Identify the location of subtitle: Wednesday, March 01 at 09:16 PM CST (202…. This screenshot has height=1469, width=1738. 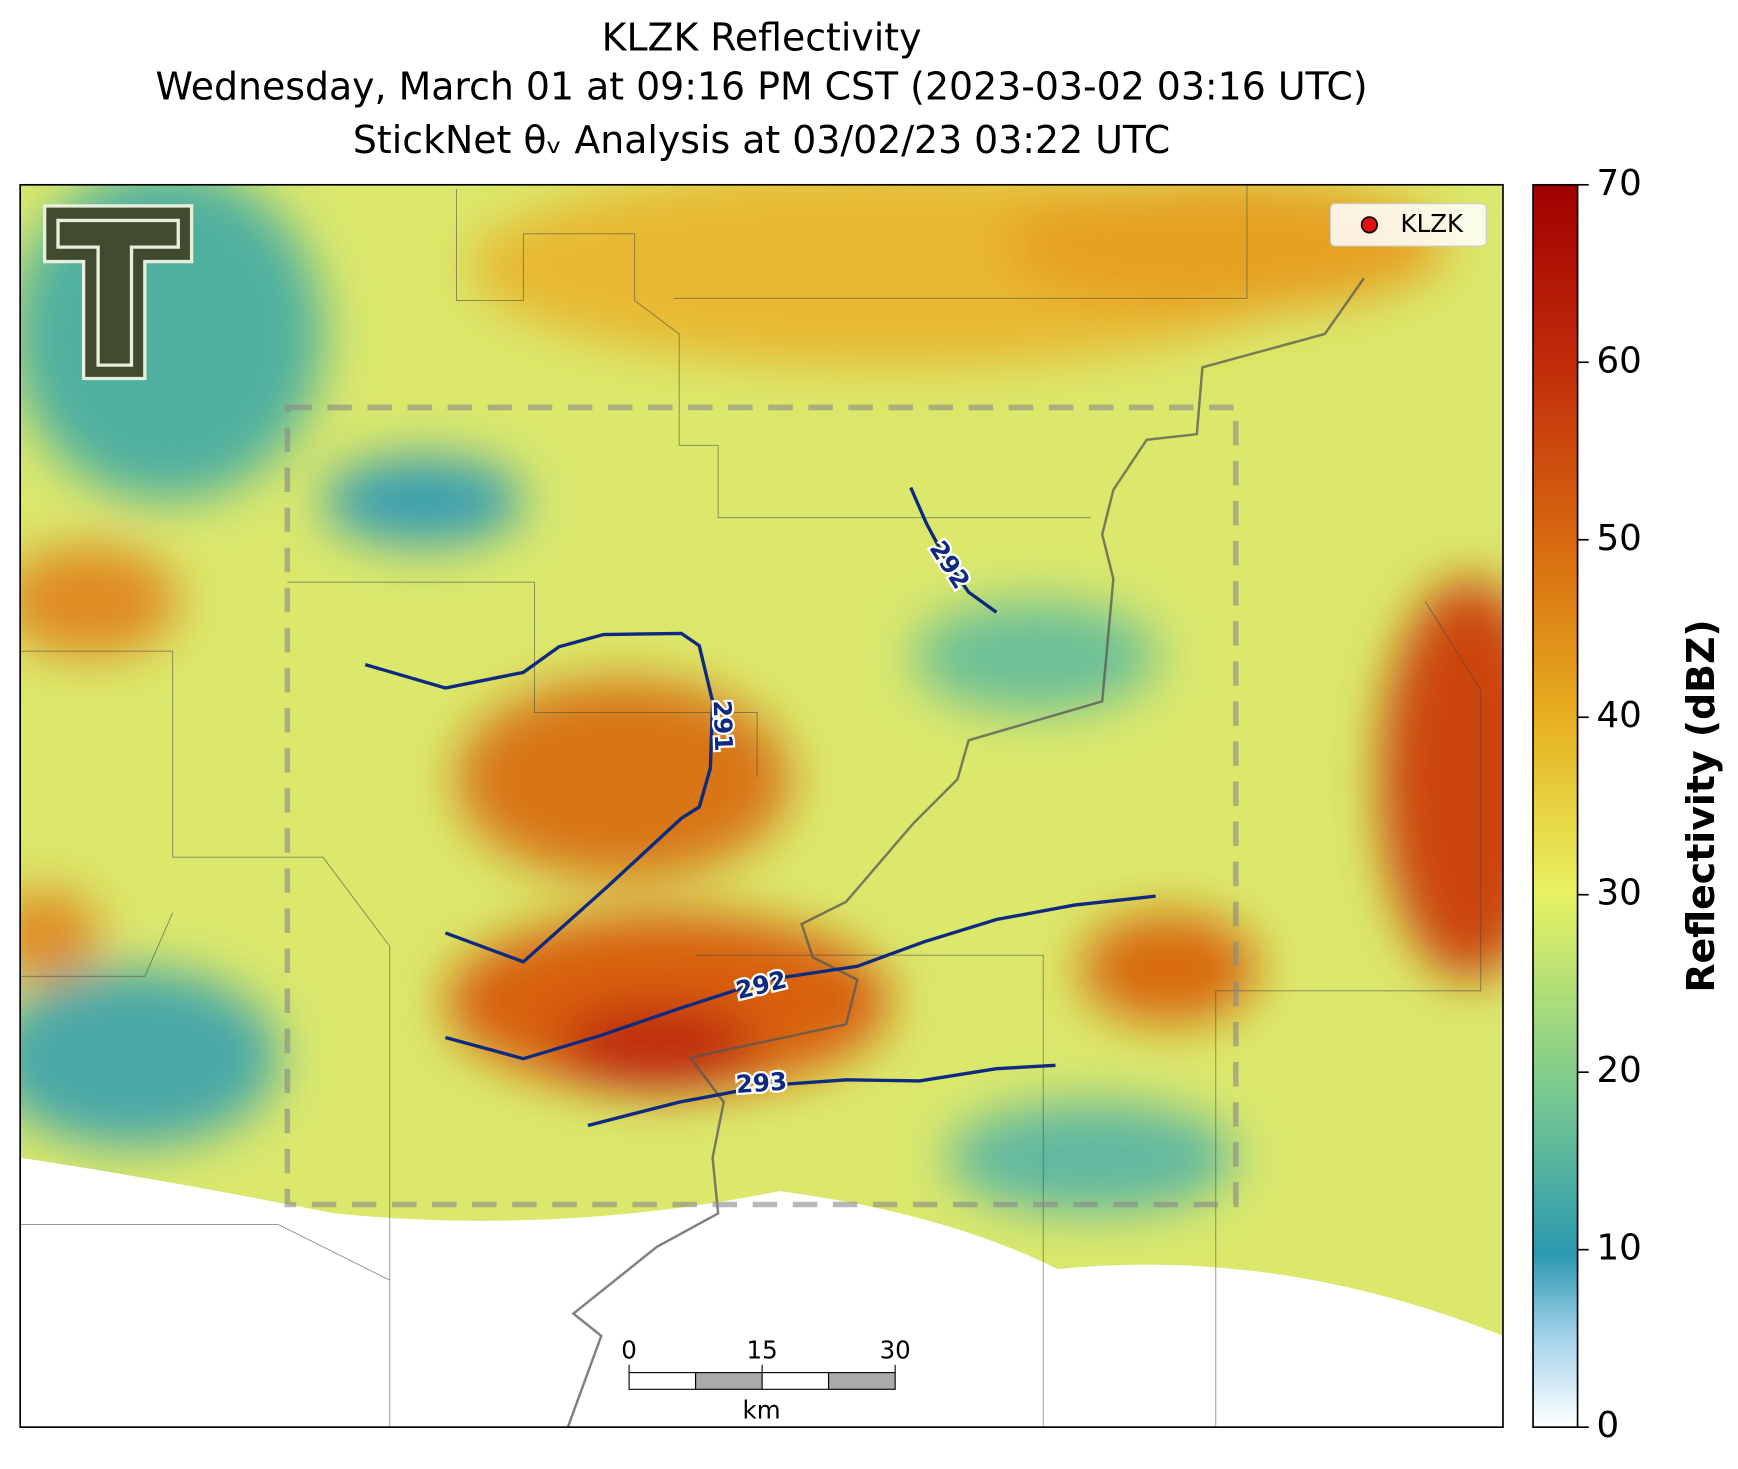
(762, 87).